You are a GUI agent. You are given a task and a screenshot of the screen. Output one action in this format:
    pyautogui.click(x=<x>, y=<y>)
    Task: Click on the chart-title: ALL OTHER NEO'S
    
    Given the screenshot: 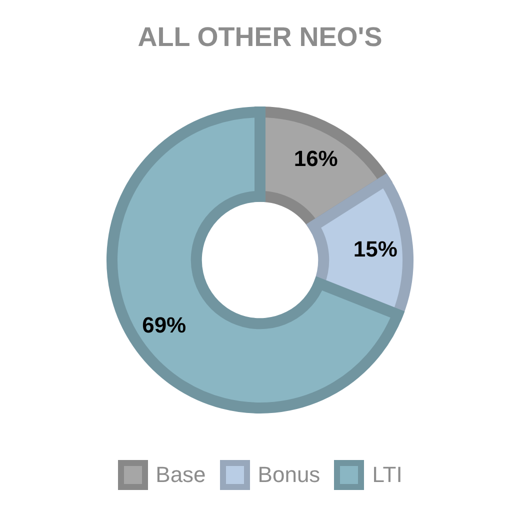 What is the action you would take?
    pyautogui.click(x=260, y=37)
    